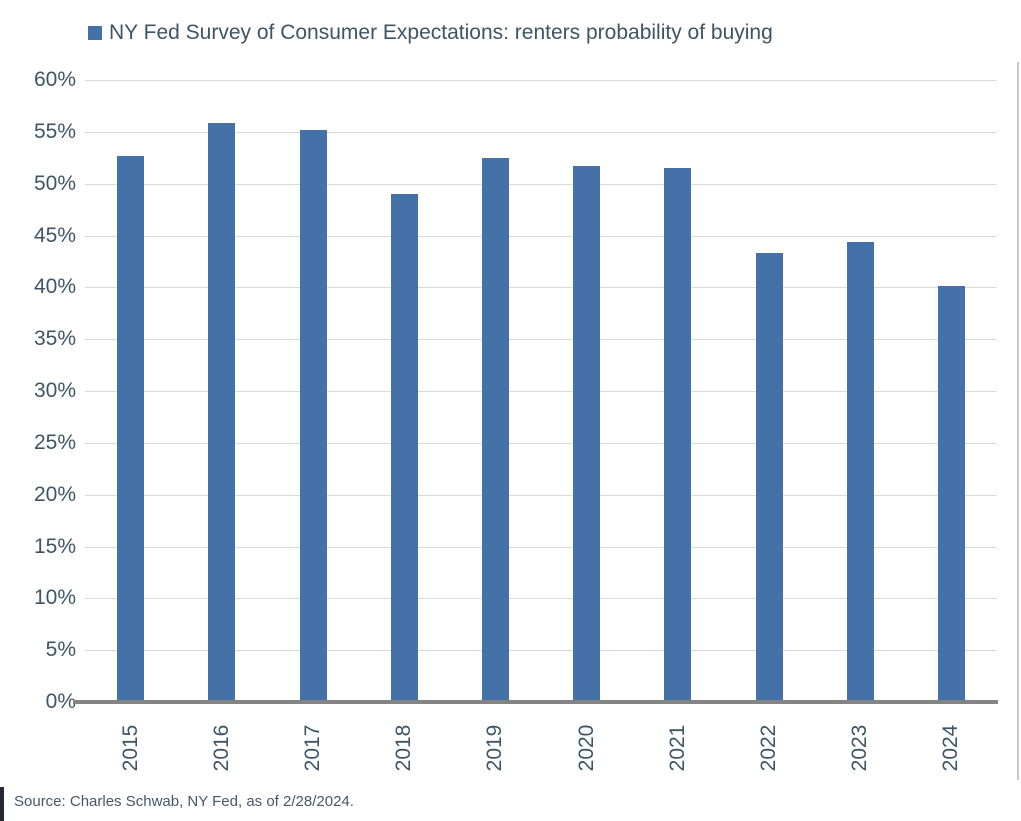 The image size is (1021, 821). What do you see at coordinates (768, 748) in the screenshot?
I see `x-axis-label-2022: 2022` at bounding box center [768, 748].